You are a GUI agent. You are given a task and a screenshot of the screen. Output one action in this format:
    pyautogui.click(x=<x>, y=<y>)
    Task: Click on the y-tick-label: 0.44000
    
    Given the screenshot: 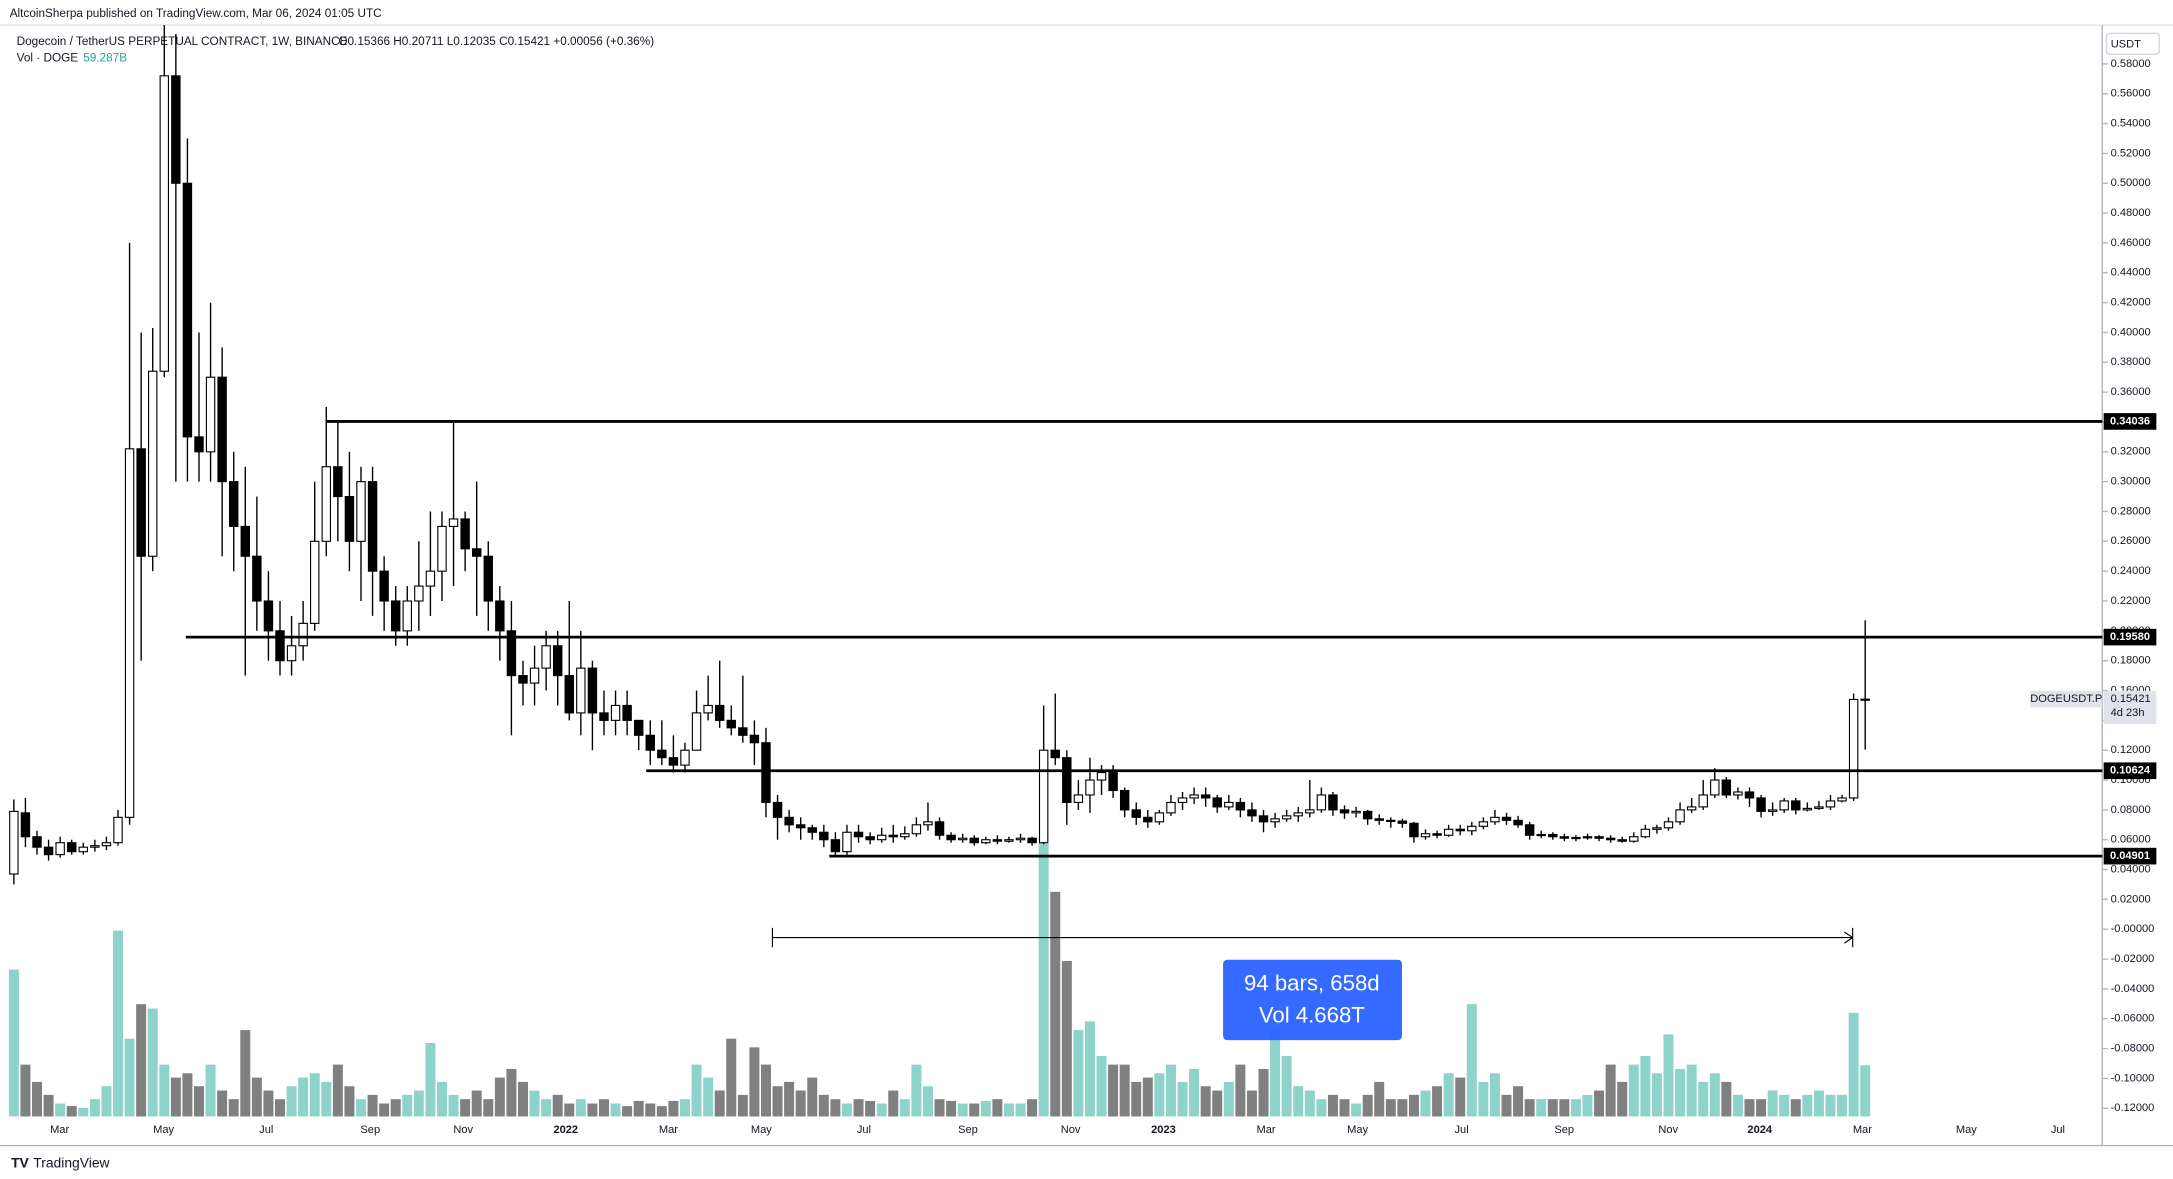 What is the action you would take?
    pyautogui.click(x=2131, y=273)
    